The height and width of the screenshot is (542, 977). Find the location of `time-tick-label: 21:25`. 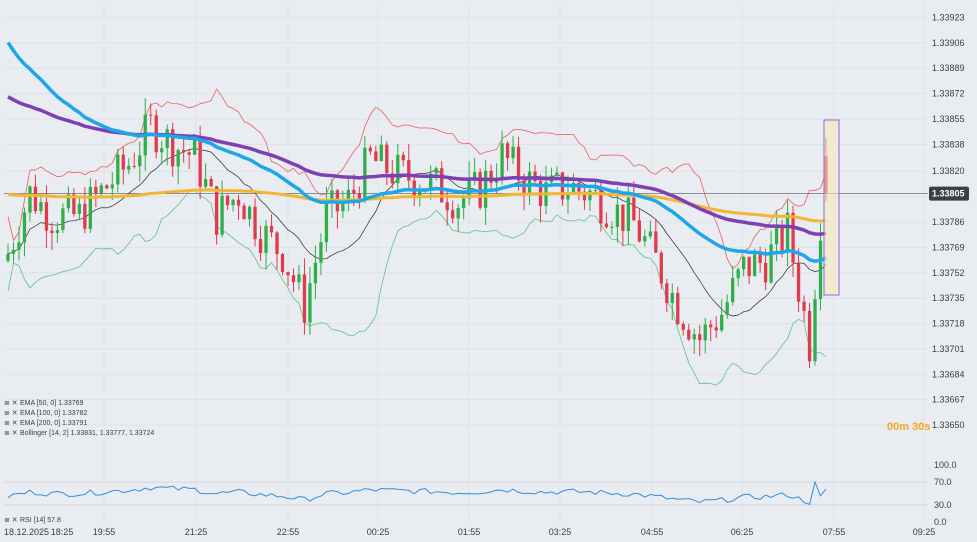

time-tick-label: 21:25 is located at coordinates (196, 532).